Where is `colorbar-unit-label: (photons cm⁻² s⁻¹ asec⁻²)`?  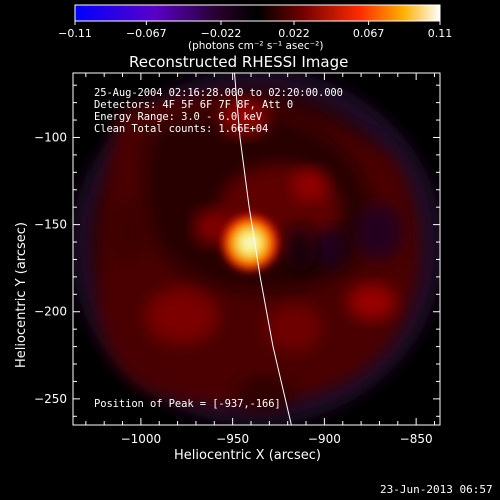 colorbar-unit-label: (photons cm⁻² s⁻¹ asec⁻²) is located at coordinates (256, 46).